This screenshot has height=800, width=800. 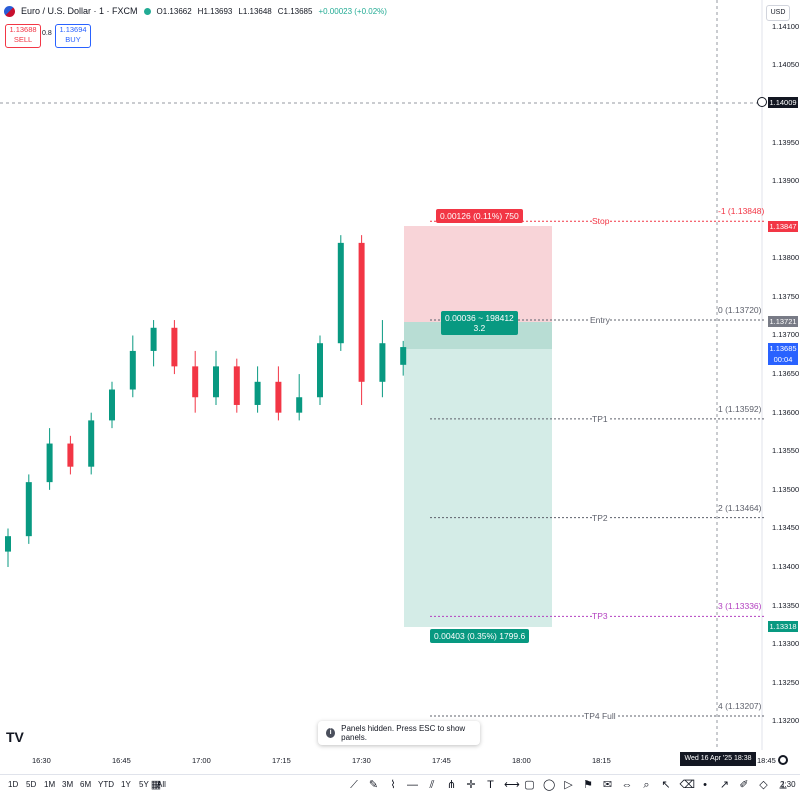 I want to click on level-name: Stop, so click(x=601, y=221).